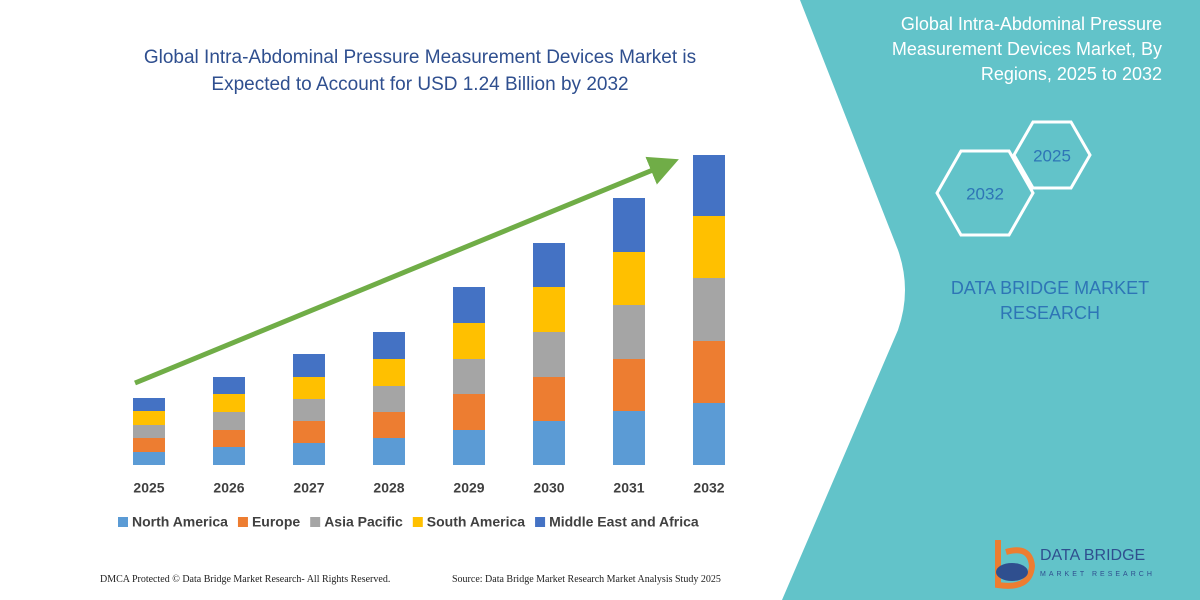 This screenshot has height=600, width=1200. I want to click on x-tick-label: 2031, so click(628, 488).